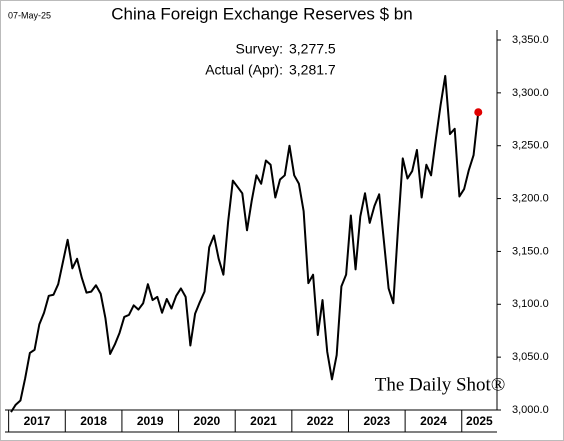  What do you see at coordinates (263, 421) in the screenshot?
I see `x-tick-label: 2021` at bounding box center [263, 421].